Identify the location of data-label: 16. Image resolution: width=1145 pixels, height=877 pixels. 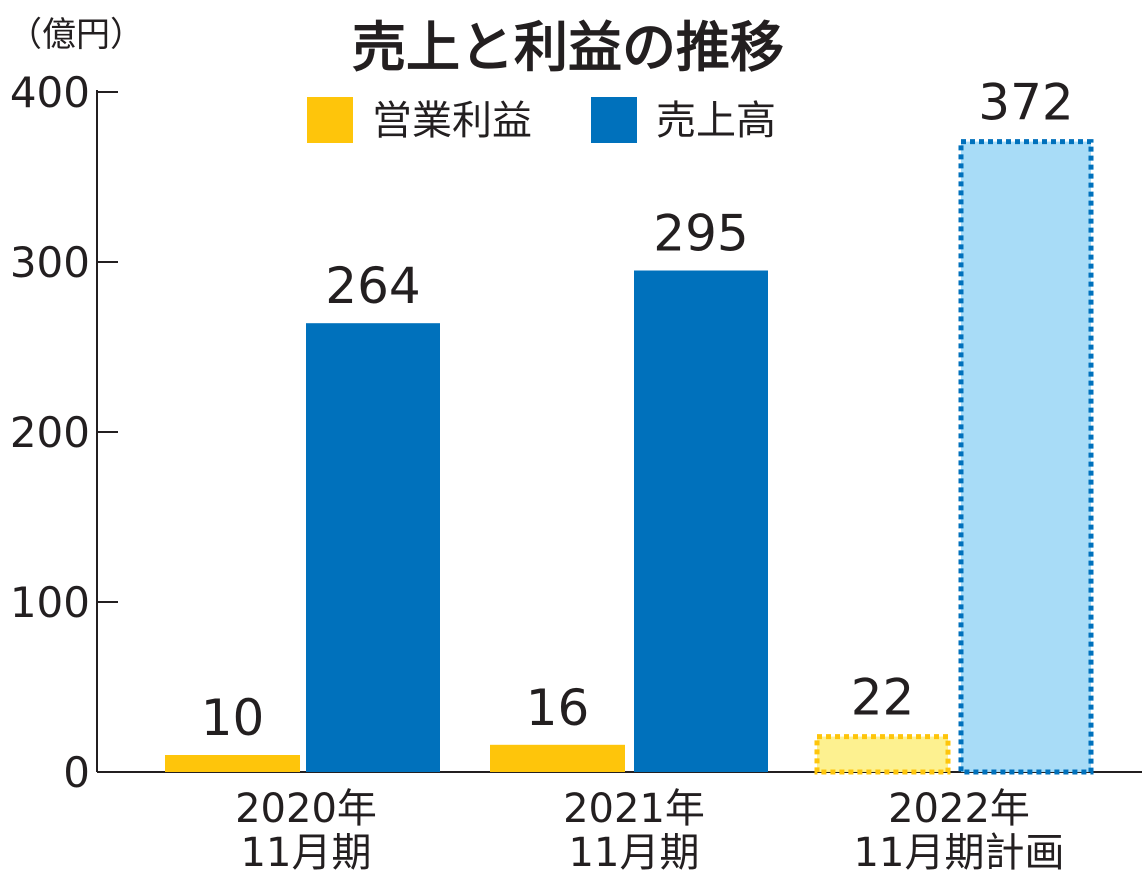
(558, 708).